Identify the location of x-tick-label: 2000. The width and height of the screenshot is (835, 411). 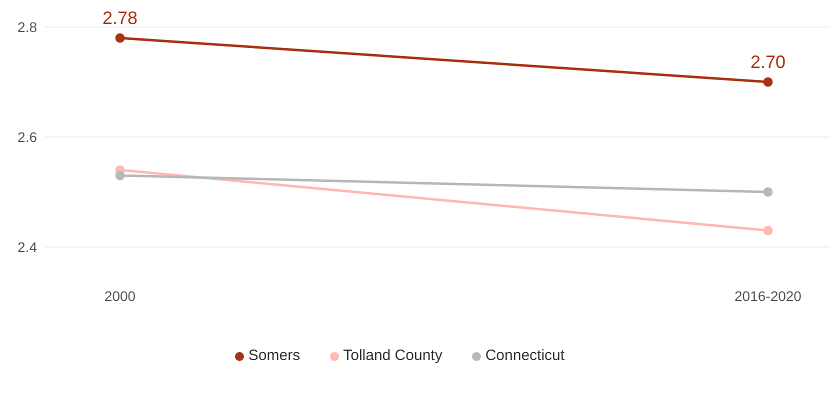
(120, 296).